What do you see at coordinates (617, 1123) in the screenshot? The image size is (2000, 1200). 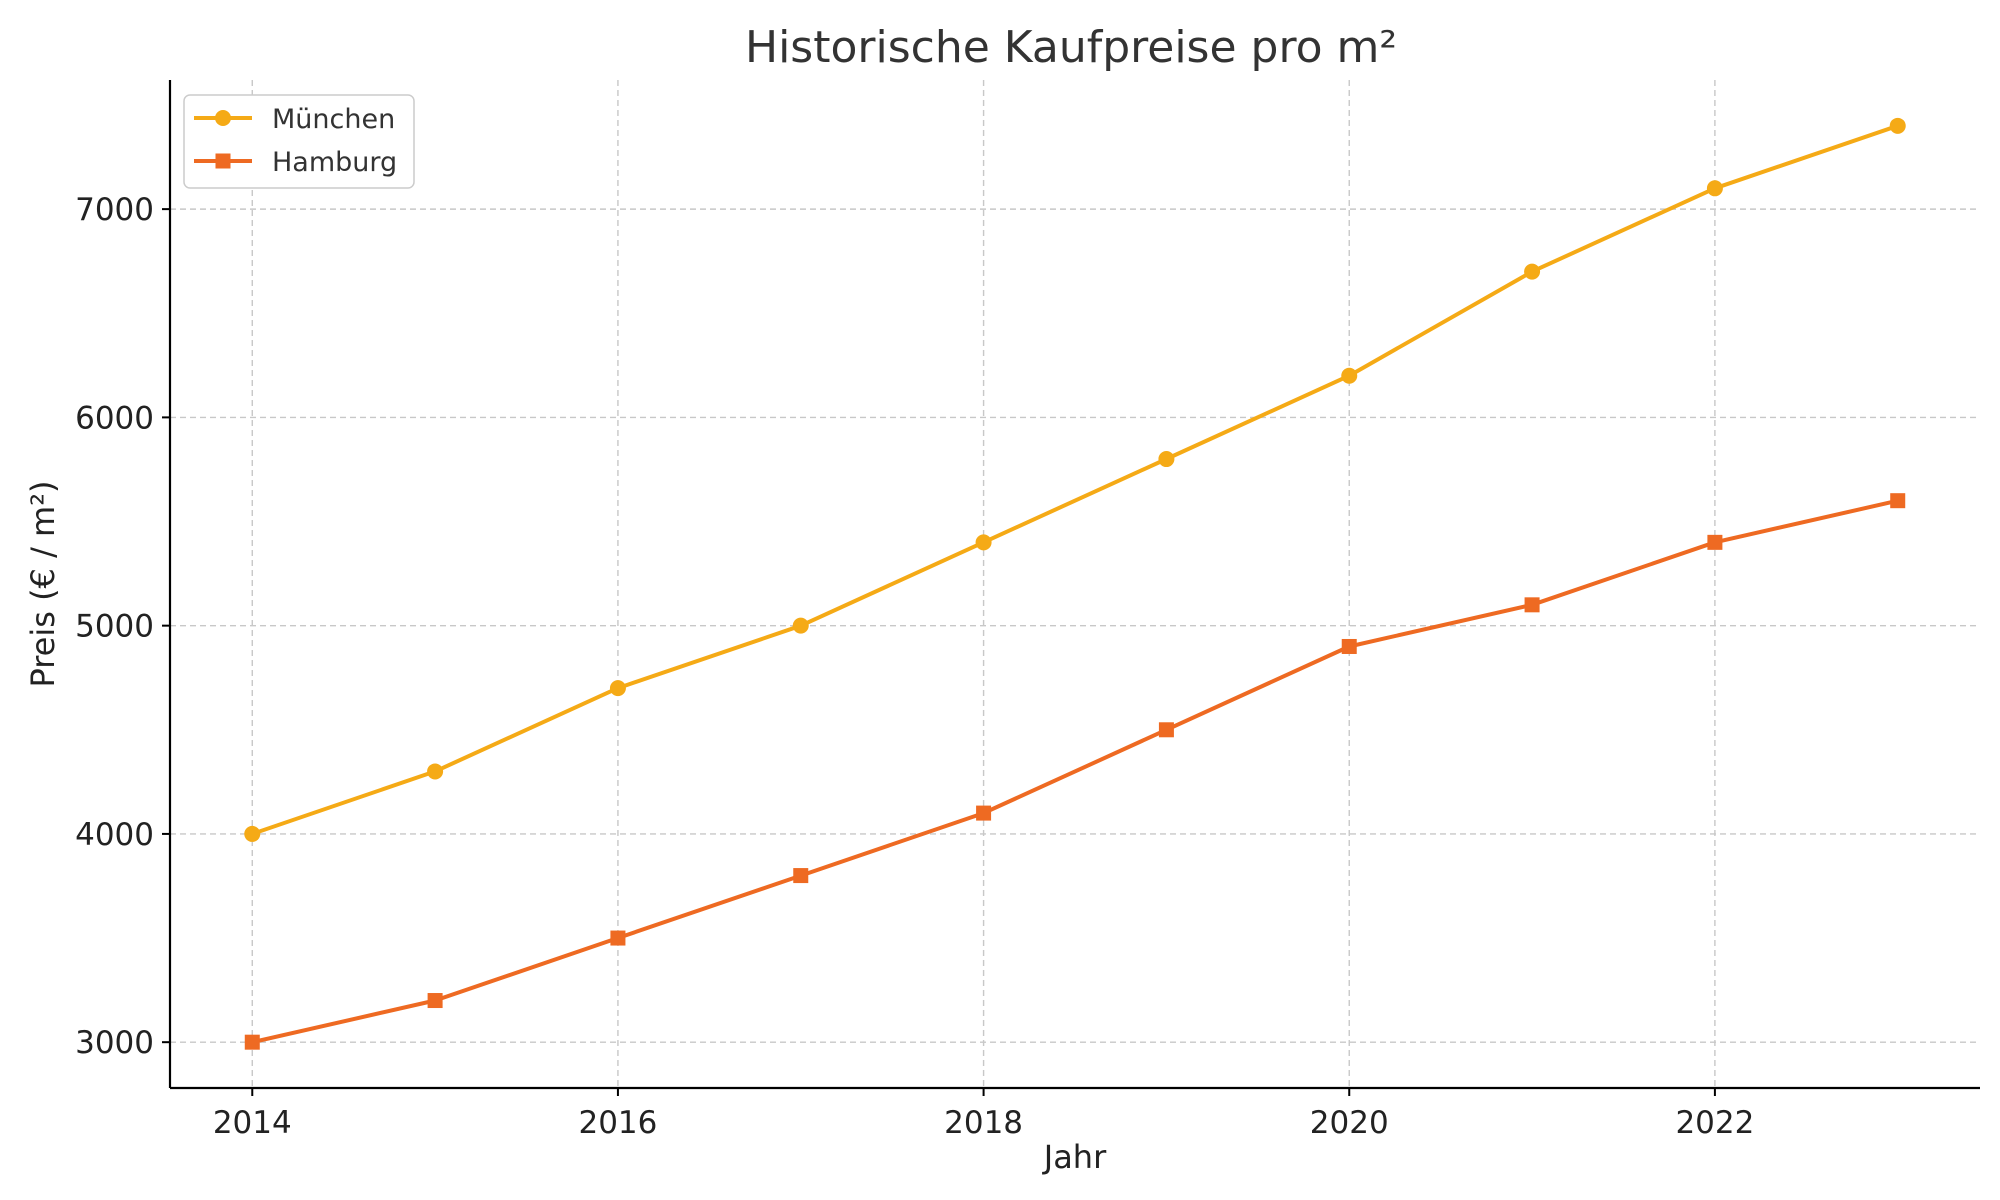 I see `x-tick-label: 2016` at bounding box center [617, 1123].